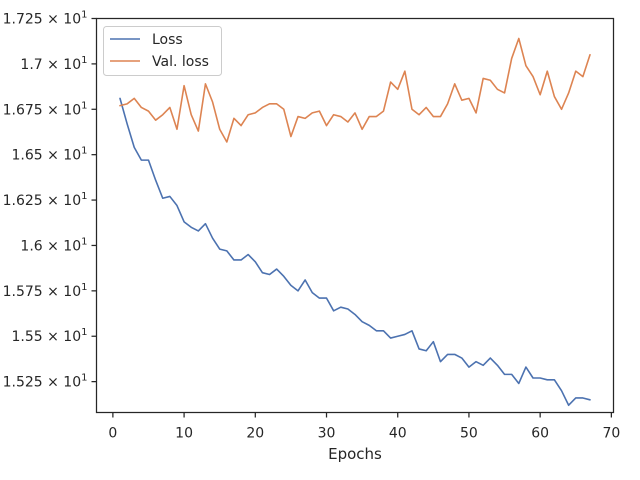 Image resolution: width=640 pixels, height=480 pixels. What do you see at coordinates (540, 434) in the screenshot?
I see `x-tick-label: 60` at bounding box center [540, 434].